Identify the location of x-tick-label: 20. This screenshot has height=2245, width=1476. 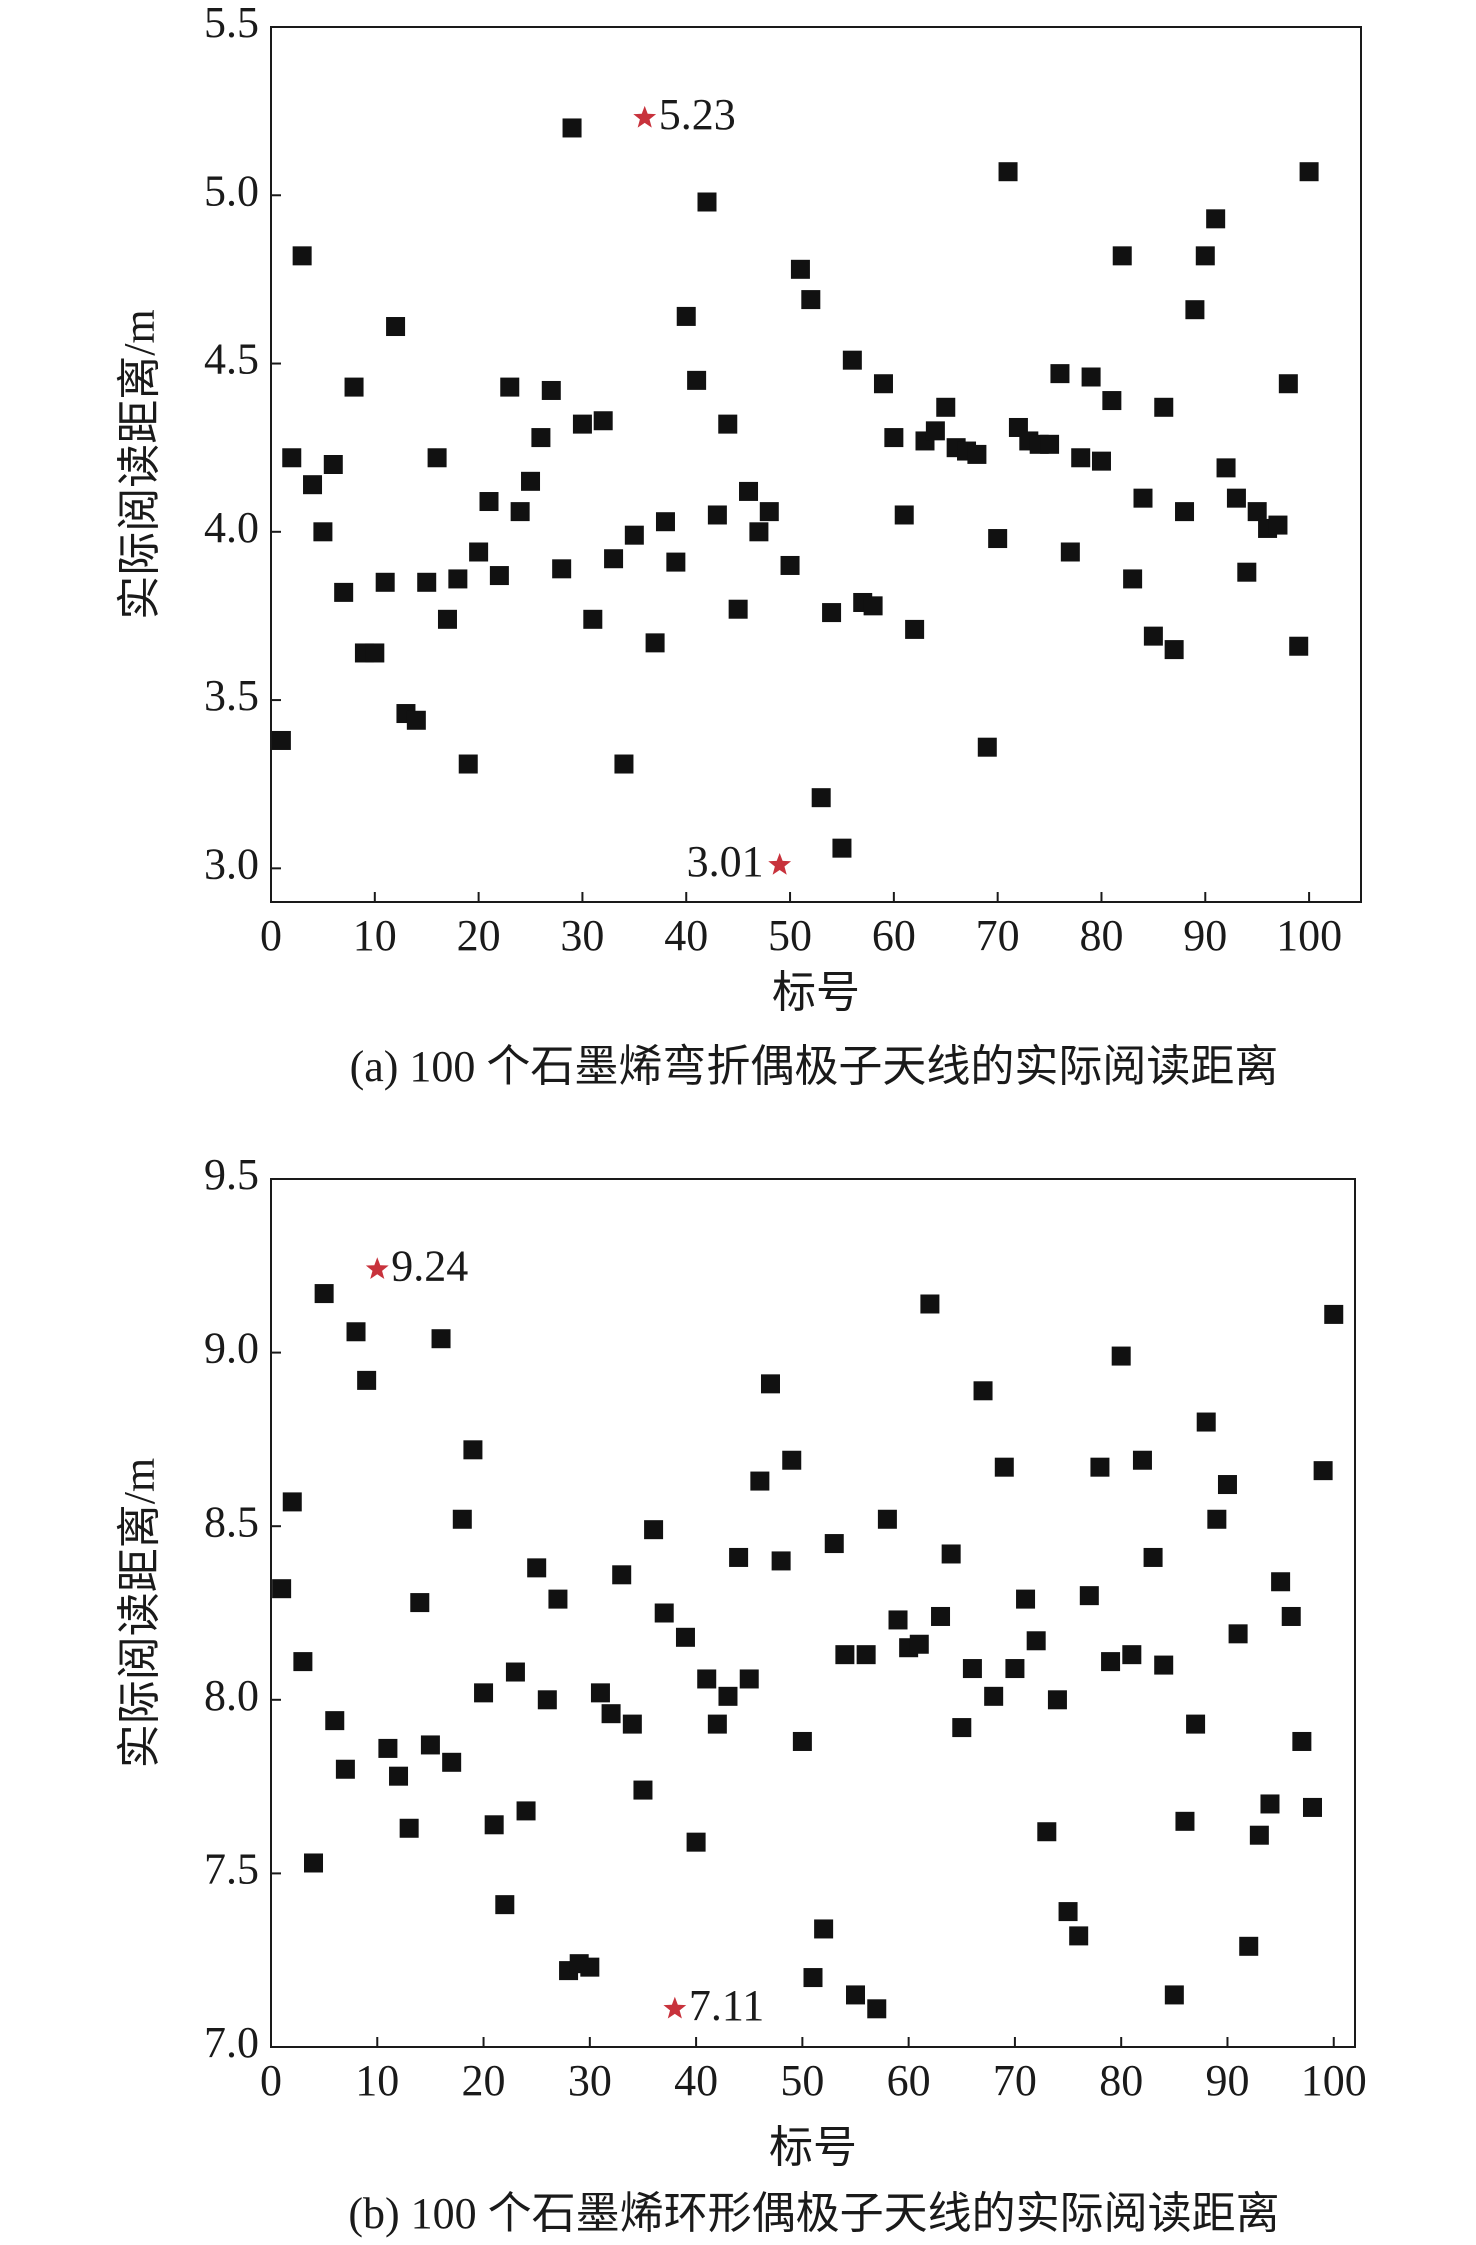
(484, 2080).